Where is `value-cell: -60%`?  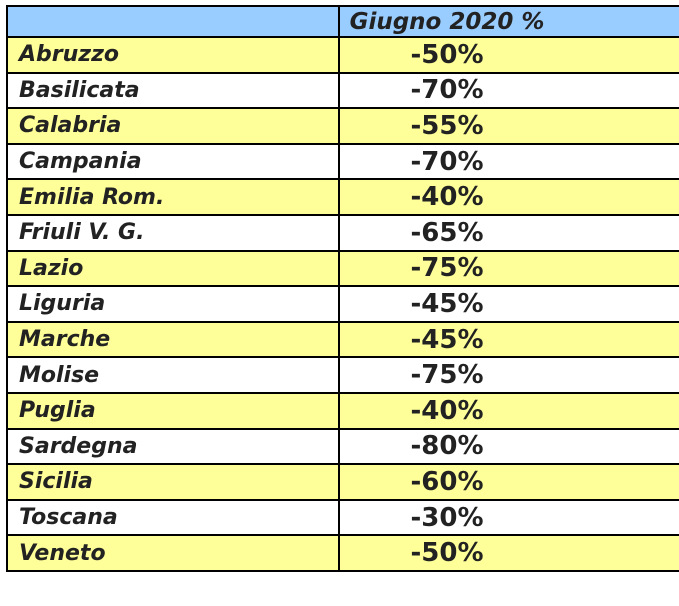 value-cell: -60% is located at coordinates (508, 482).